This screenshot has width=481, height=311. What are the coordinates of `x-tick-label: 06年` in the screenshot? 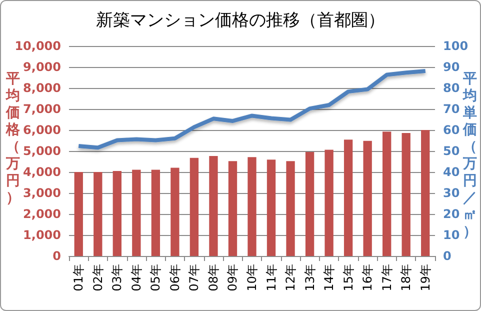 It's located at (175, 278).